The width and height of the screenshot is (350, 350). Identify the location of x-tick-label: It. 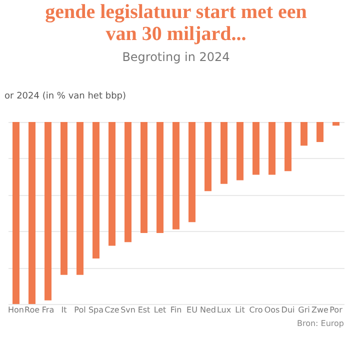
(64, 310).